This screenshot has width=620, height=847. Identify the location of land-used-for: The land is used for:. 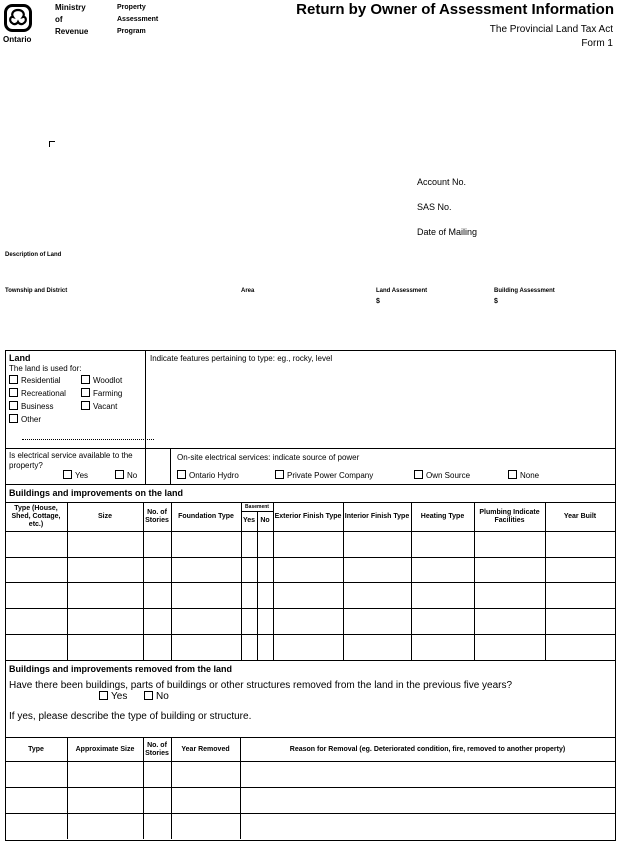
(45, 368).